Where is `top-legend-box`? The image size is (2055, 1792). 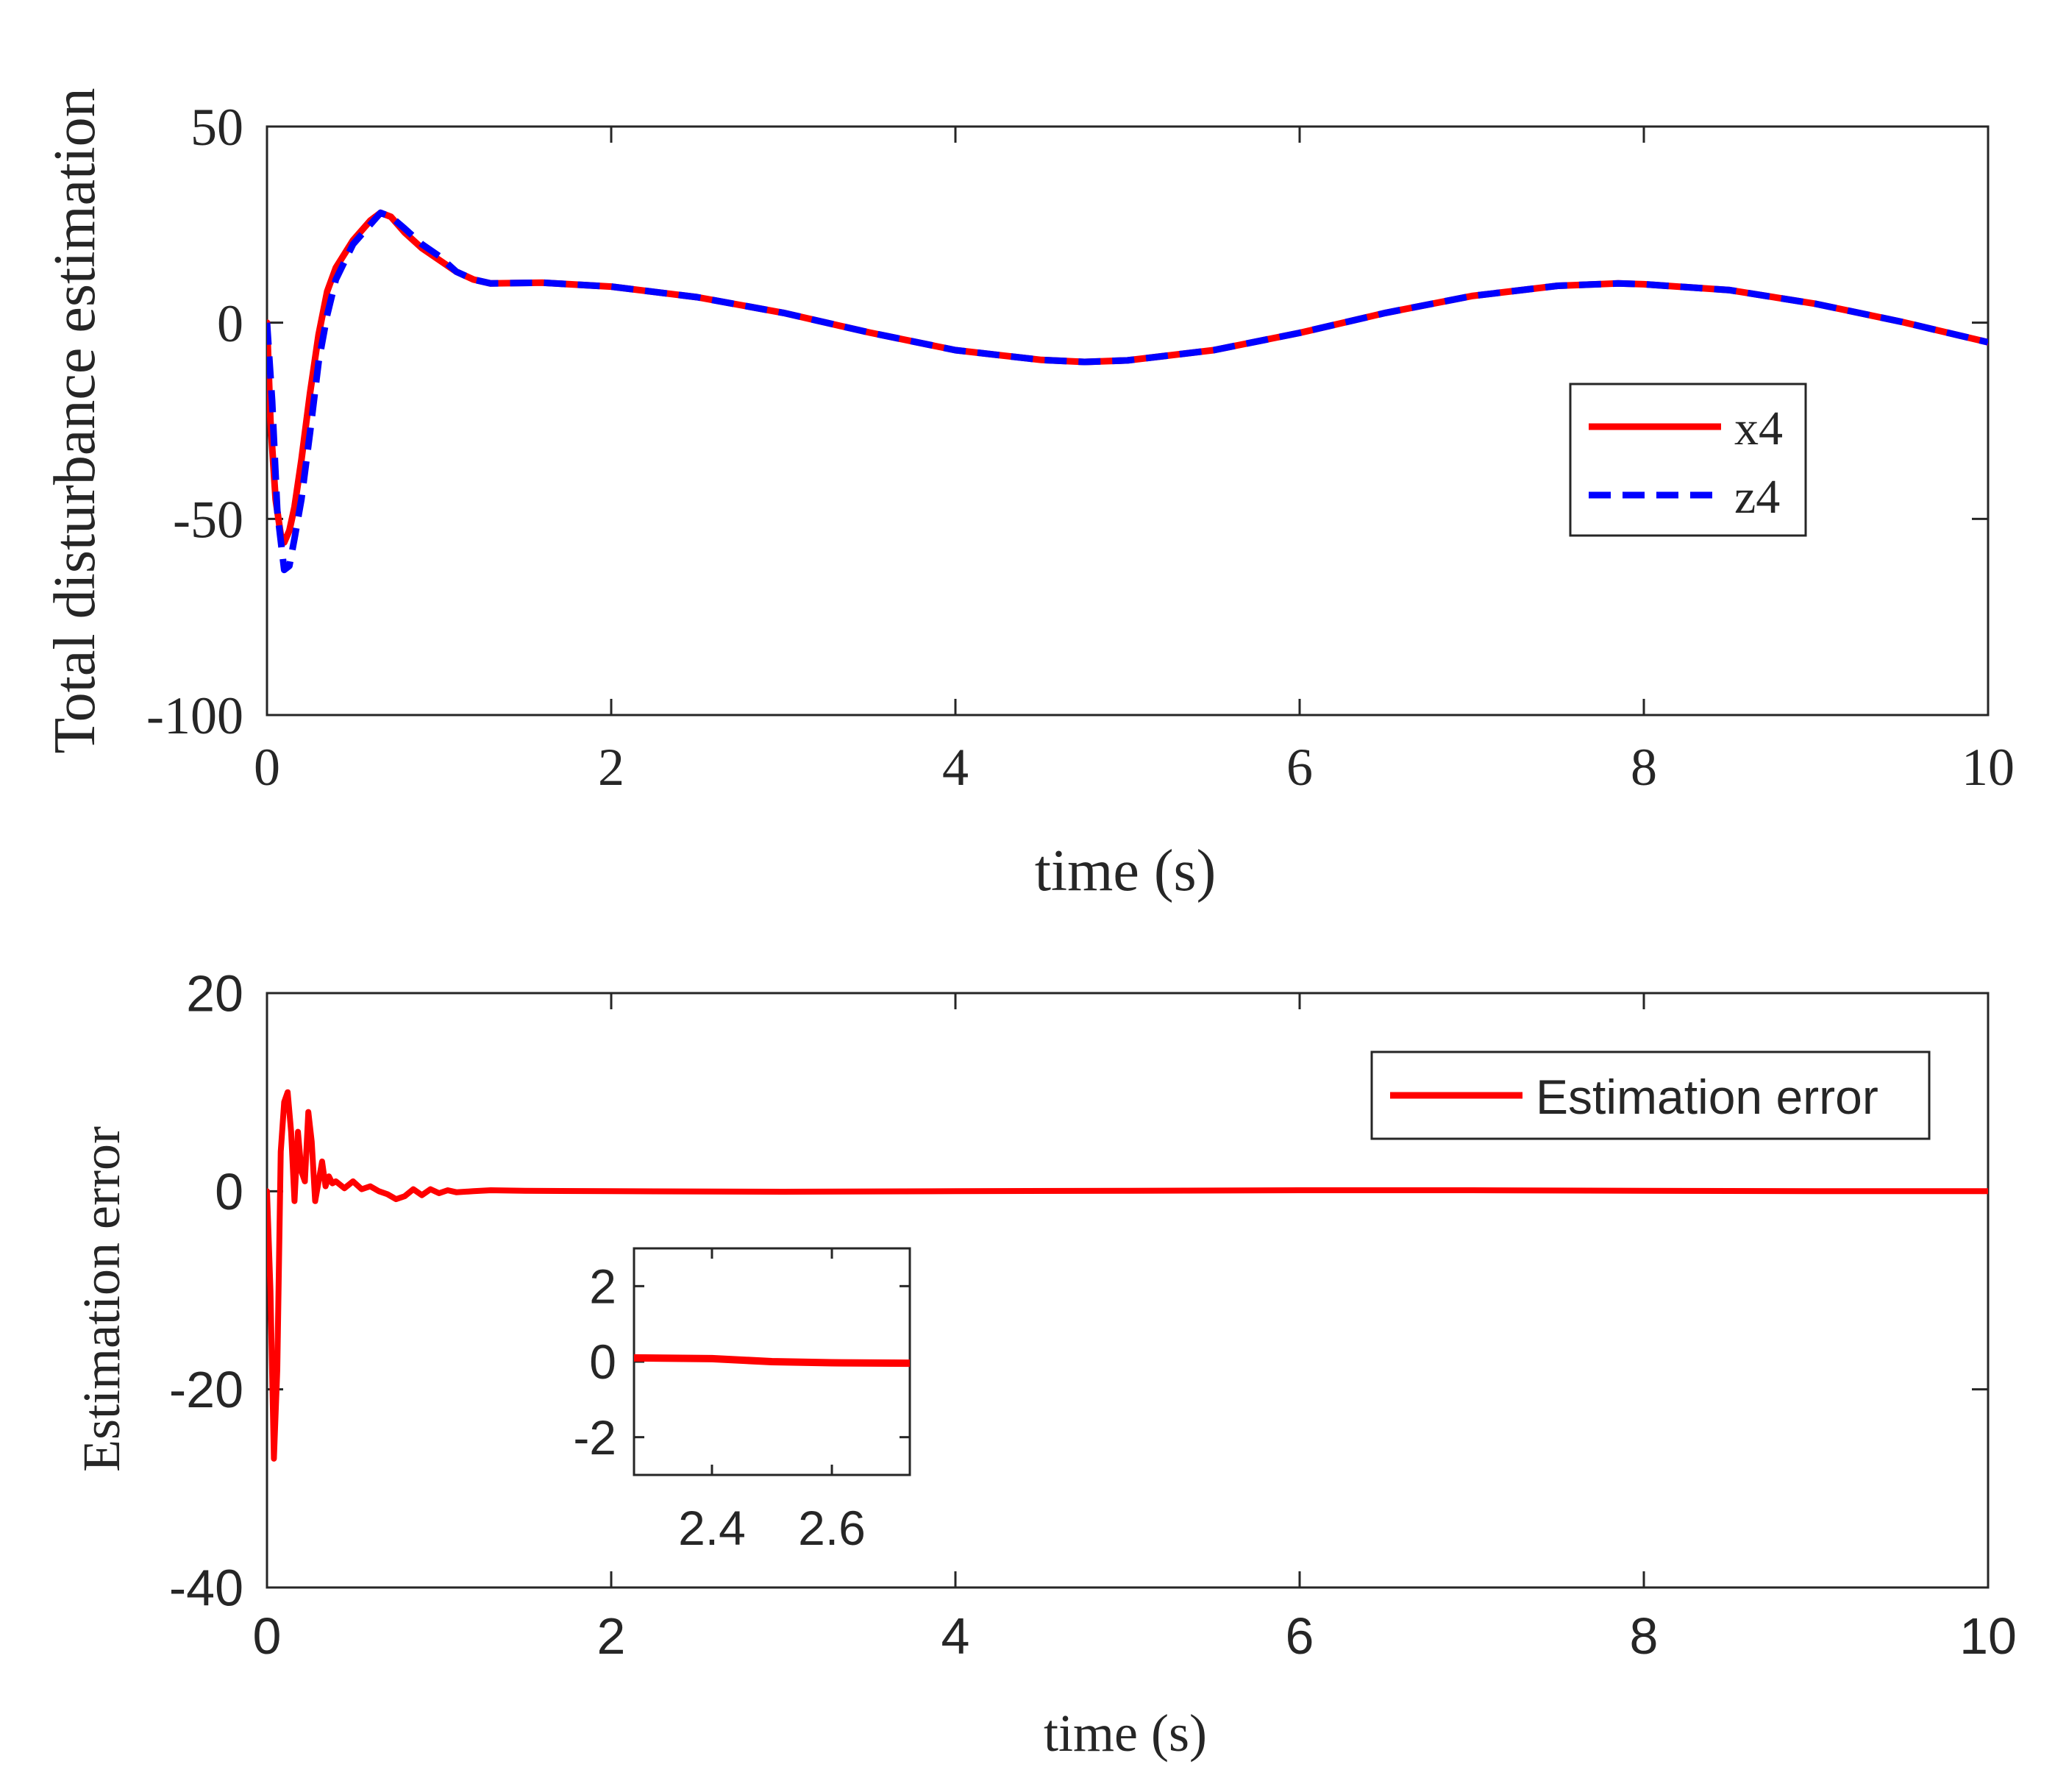 top-legend-box is located at coordinates (1688, 460).